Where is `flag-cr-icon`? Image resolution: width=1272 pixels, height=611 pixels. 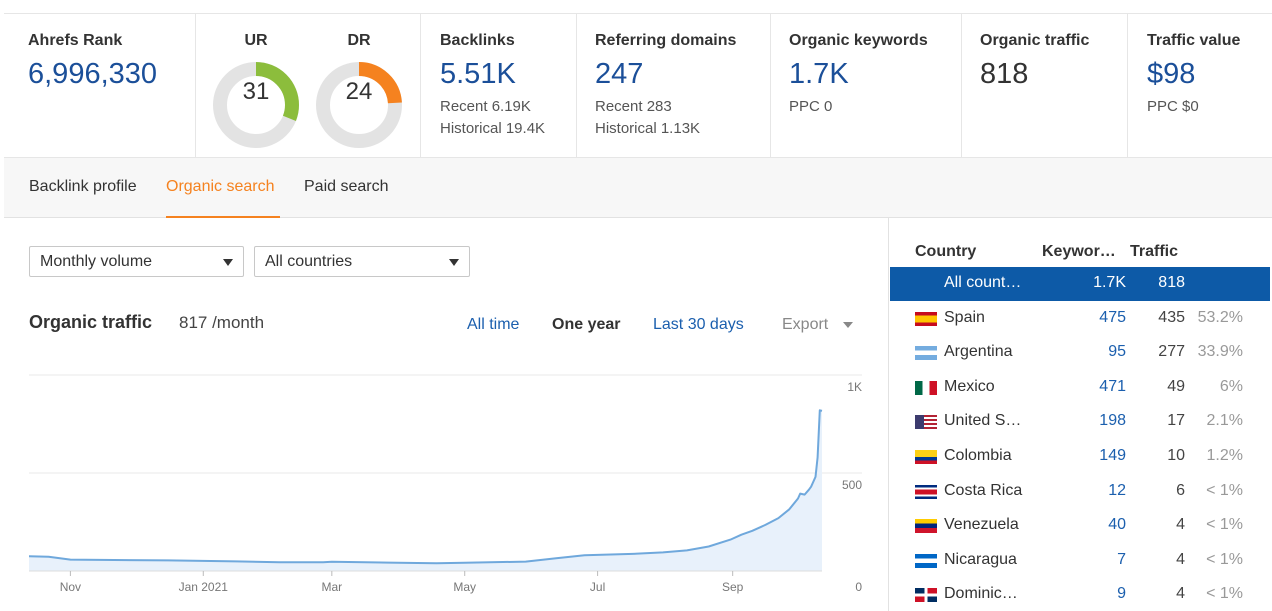 flag-cr-icon is located at coordinates (926, 492).